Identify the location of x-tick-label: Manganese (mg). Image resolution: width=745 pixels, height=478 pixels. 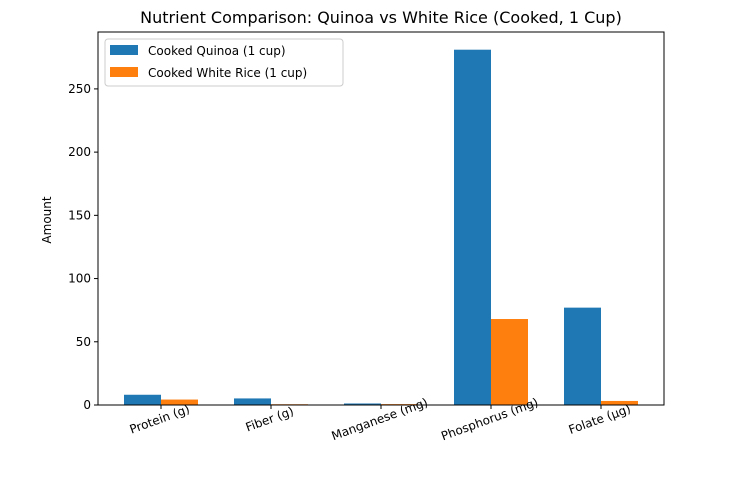
(380, 419).